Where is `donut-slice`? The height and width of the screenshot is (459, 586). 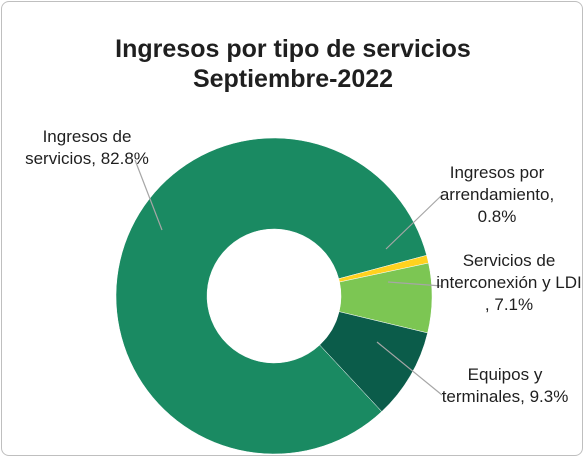 donut-slice is located at coordinates (373, 361).